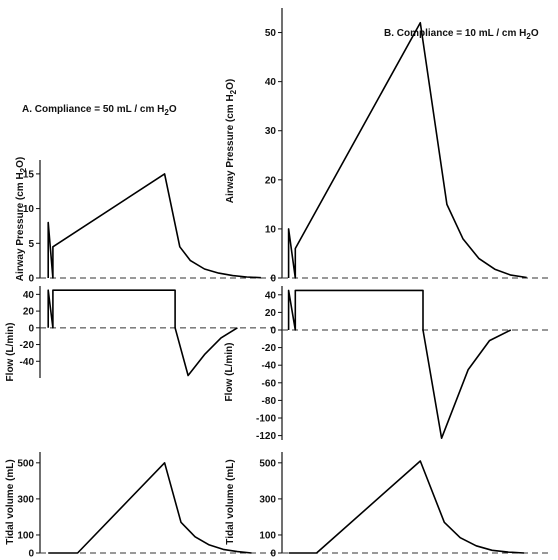 The width and height of the screenshot is (558, 560). I want to click on panel-a-pressure-y-label-subscript: 2, so click(23, 169).